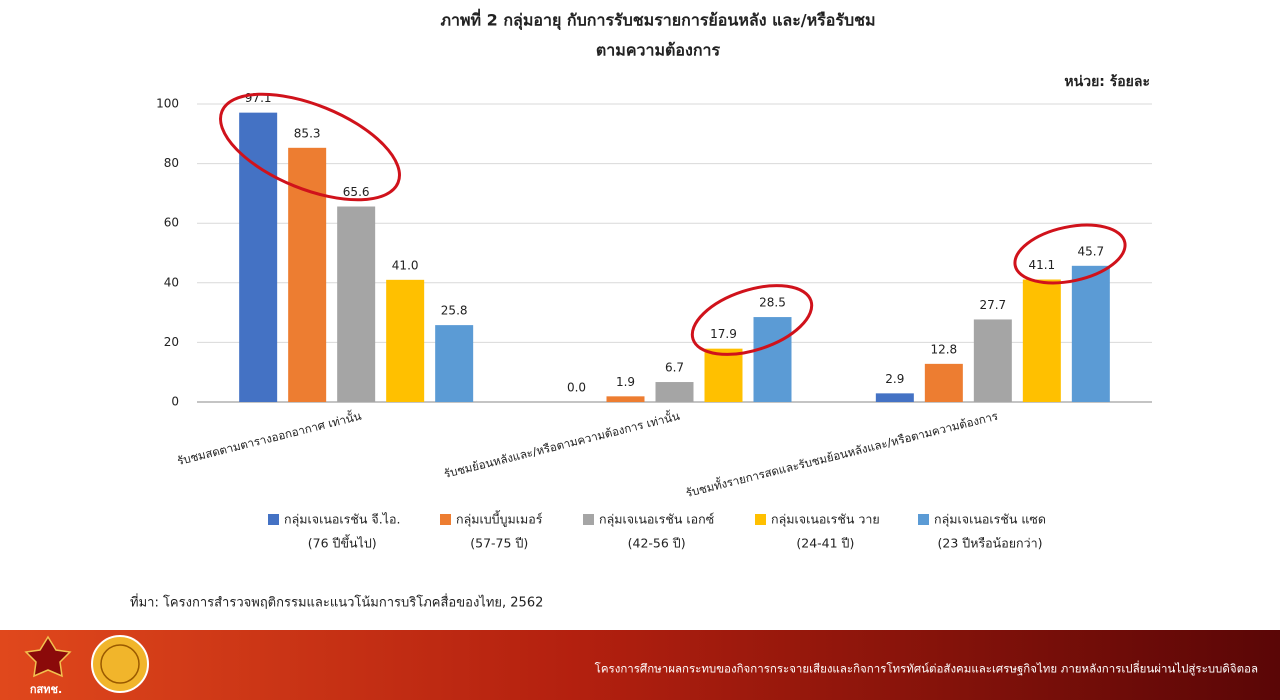 The width and height of the screenshot is (1280, 700). I want to click on unit-label: หน่วย: ร้อยละ, so click(1107, 82).